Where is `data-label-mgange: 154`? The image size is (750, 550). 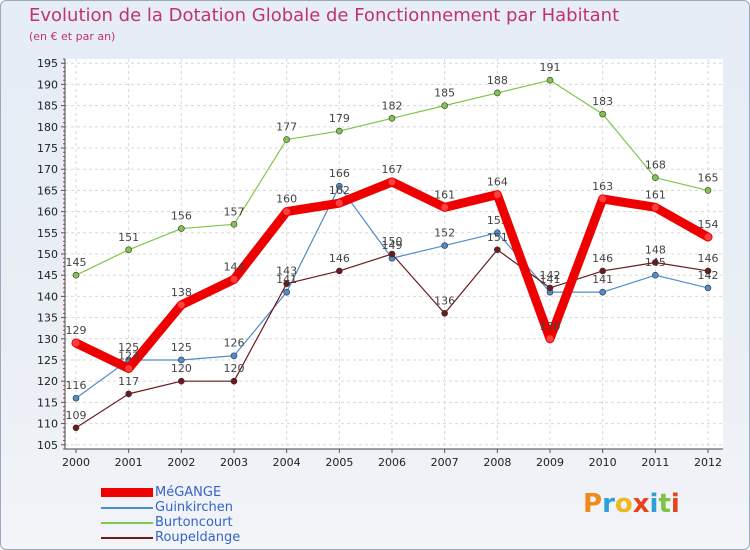
data-label-mgange: 154 is located at coordinates (708, 224).